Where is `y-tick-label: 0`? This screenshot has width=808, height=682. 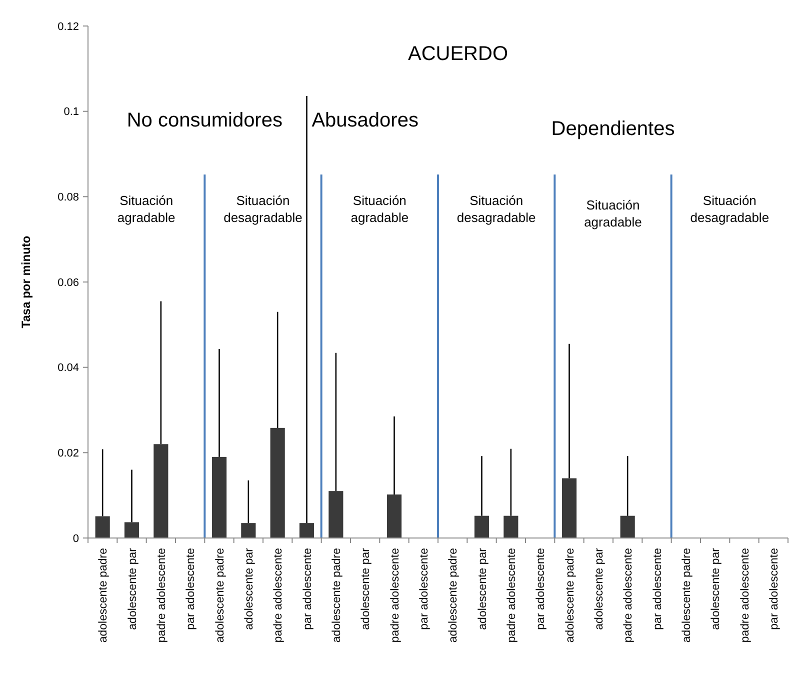 y-tick-label: 0 is located at coordinates (75, 538).